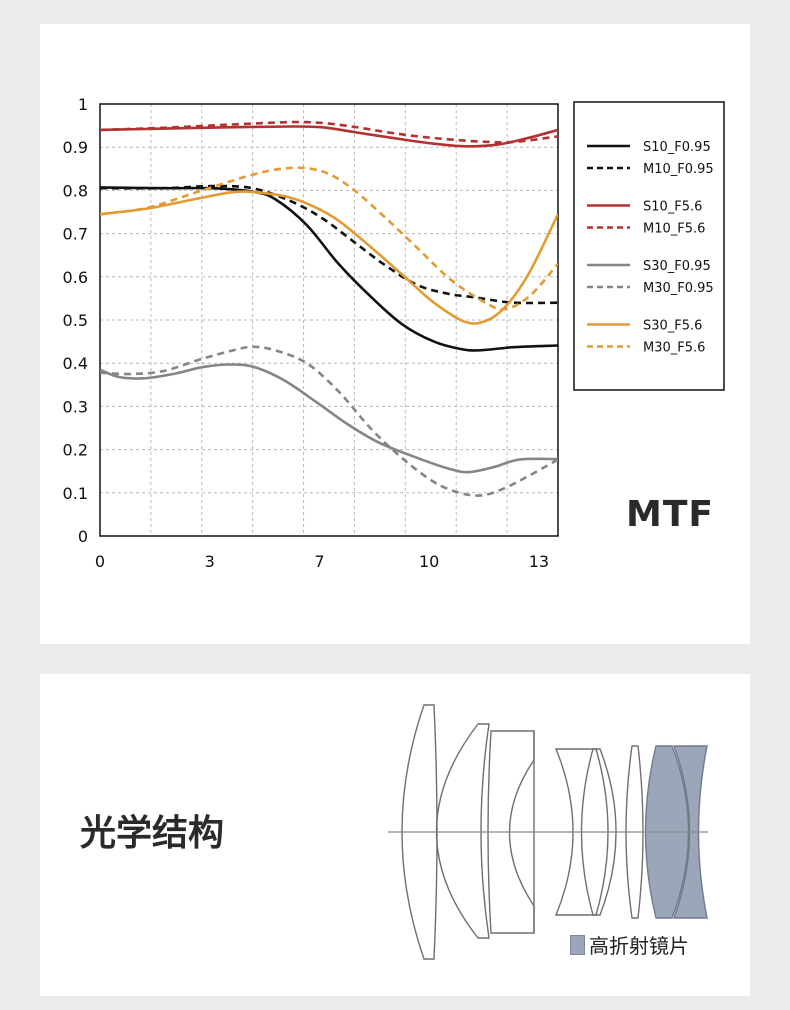 This screenshot has height=1010, width=790. Describe the element at coordinates (672, 326) in the screenshot. I see `legend-label: S30_F5.6` at that location.